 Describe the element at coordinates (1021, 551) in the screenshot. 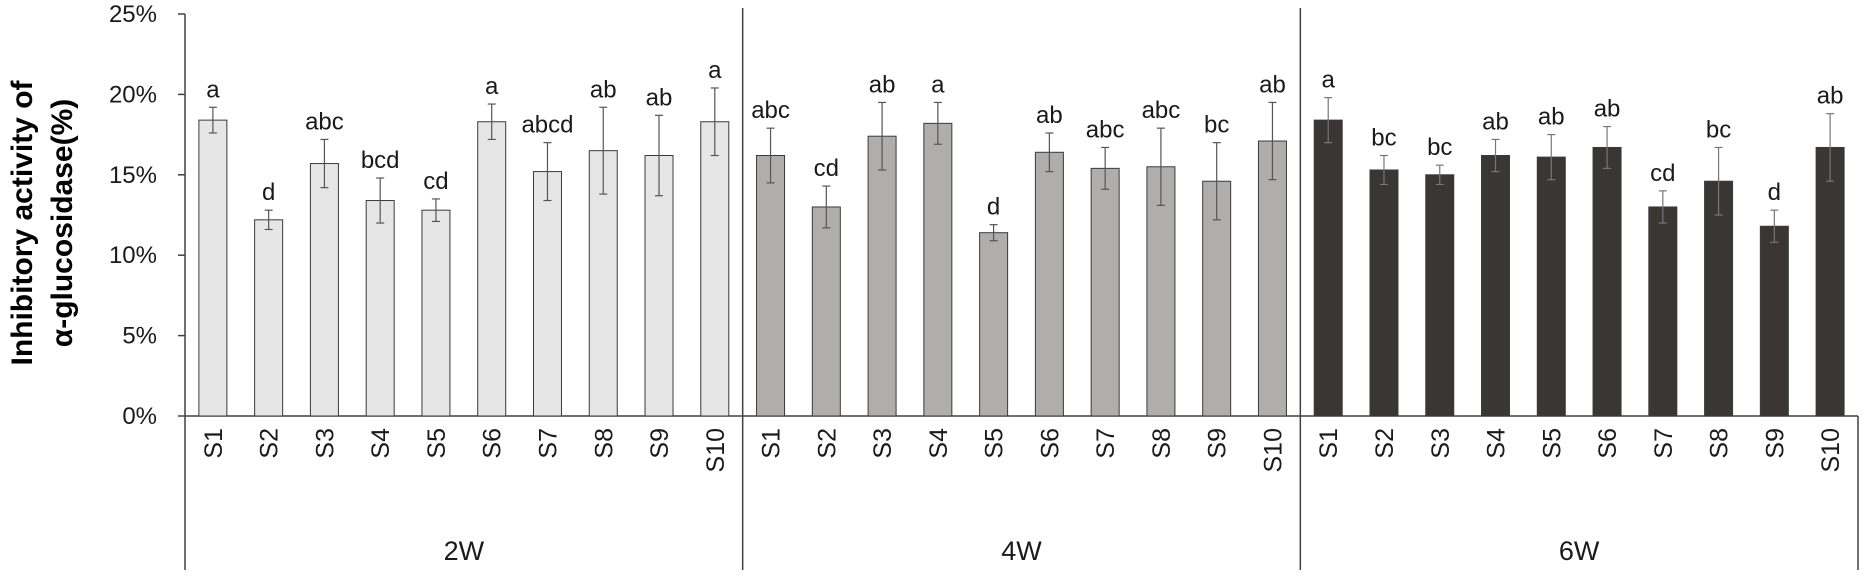

I see `group-label: 4W` at that location.